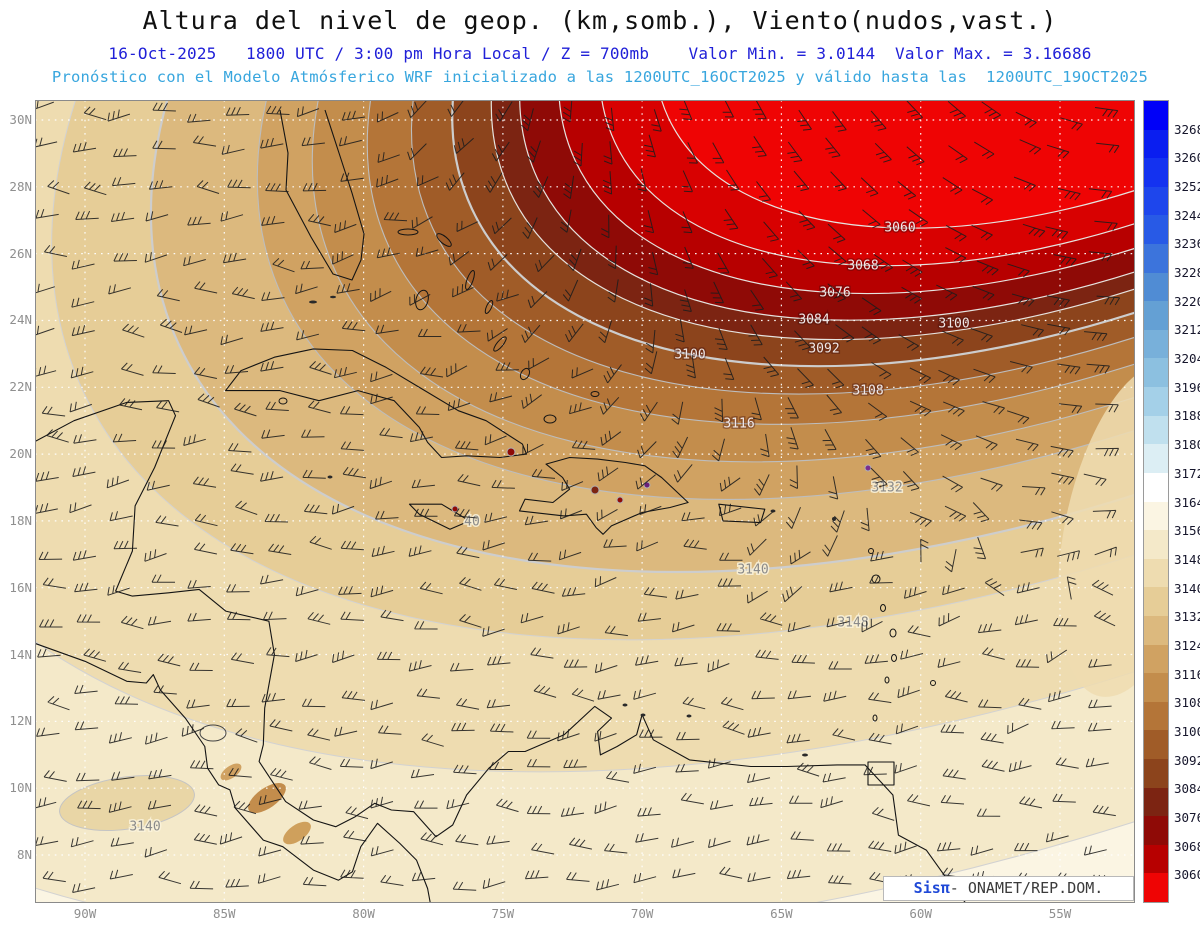 The height and width of the screenshot is (927, 1200). Describe the element at coordinates (20, 320) in the screenshot. I see `lat-tick-label: 24N` at that location.